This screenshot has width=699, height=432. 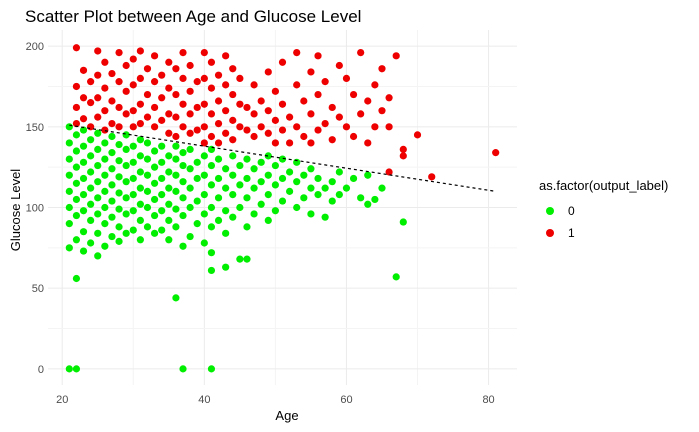 What do you see at coordinates (571, 233) in the screenshot?
I see `legend-label-1: 1` at bounding box center [571, 233].